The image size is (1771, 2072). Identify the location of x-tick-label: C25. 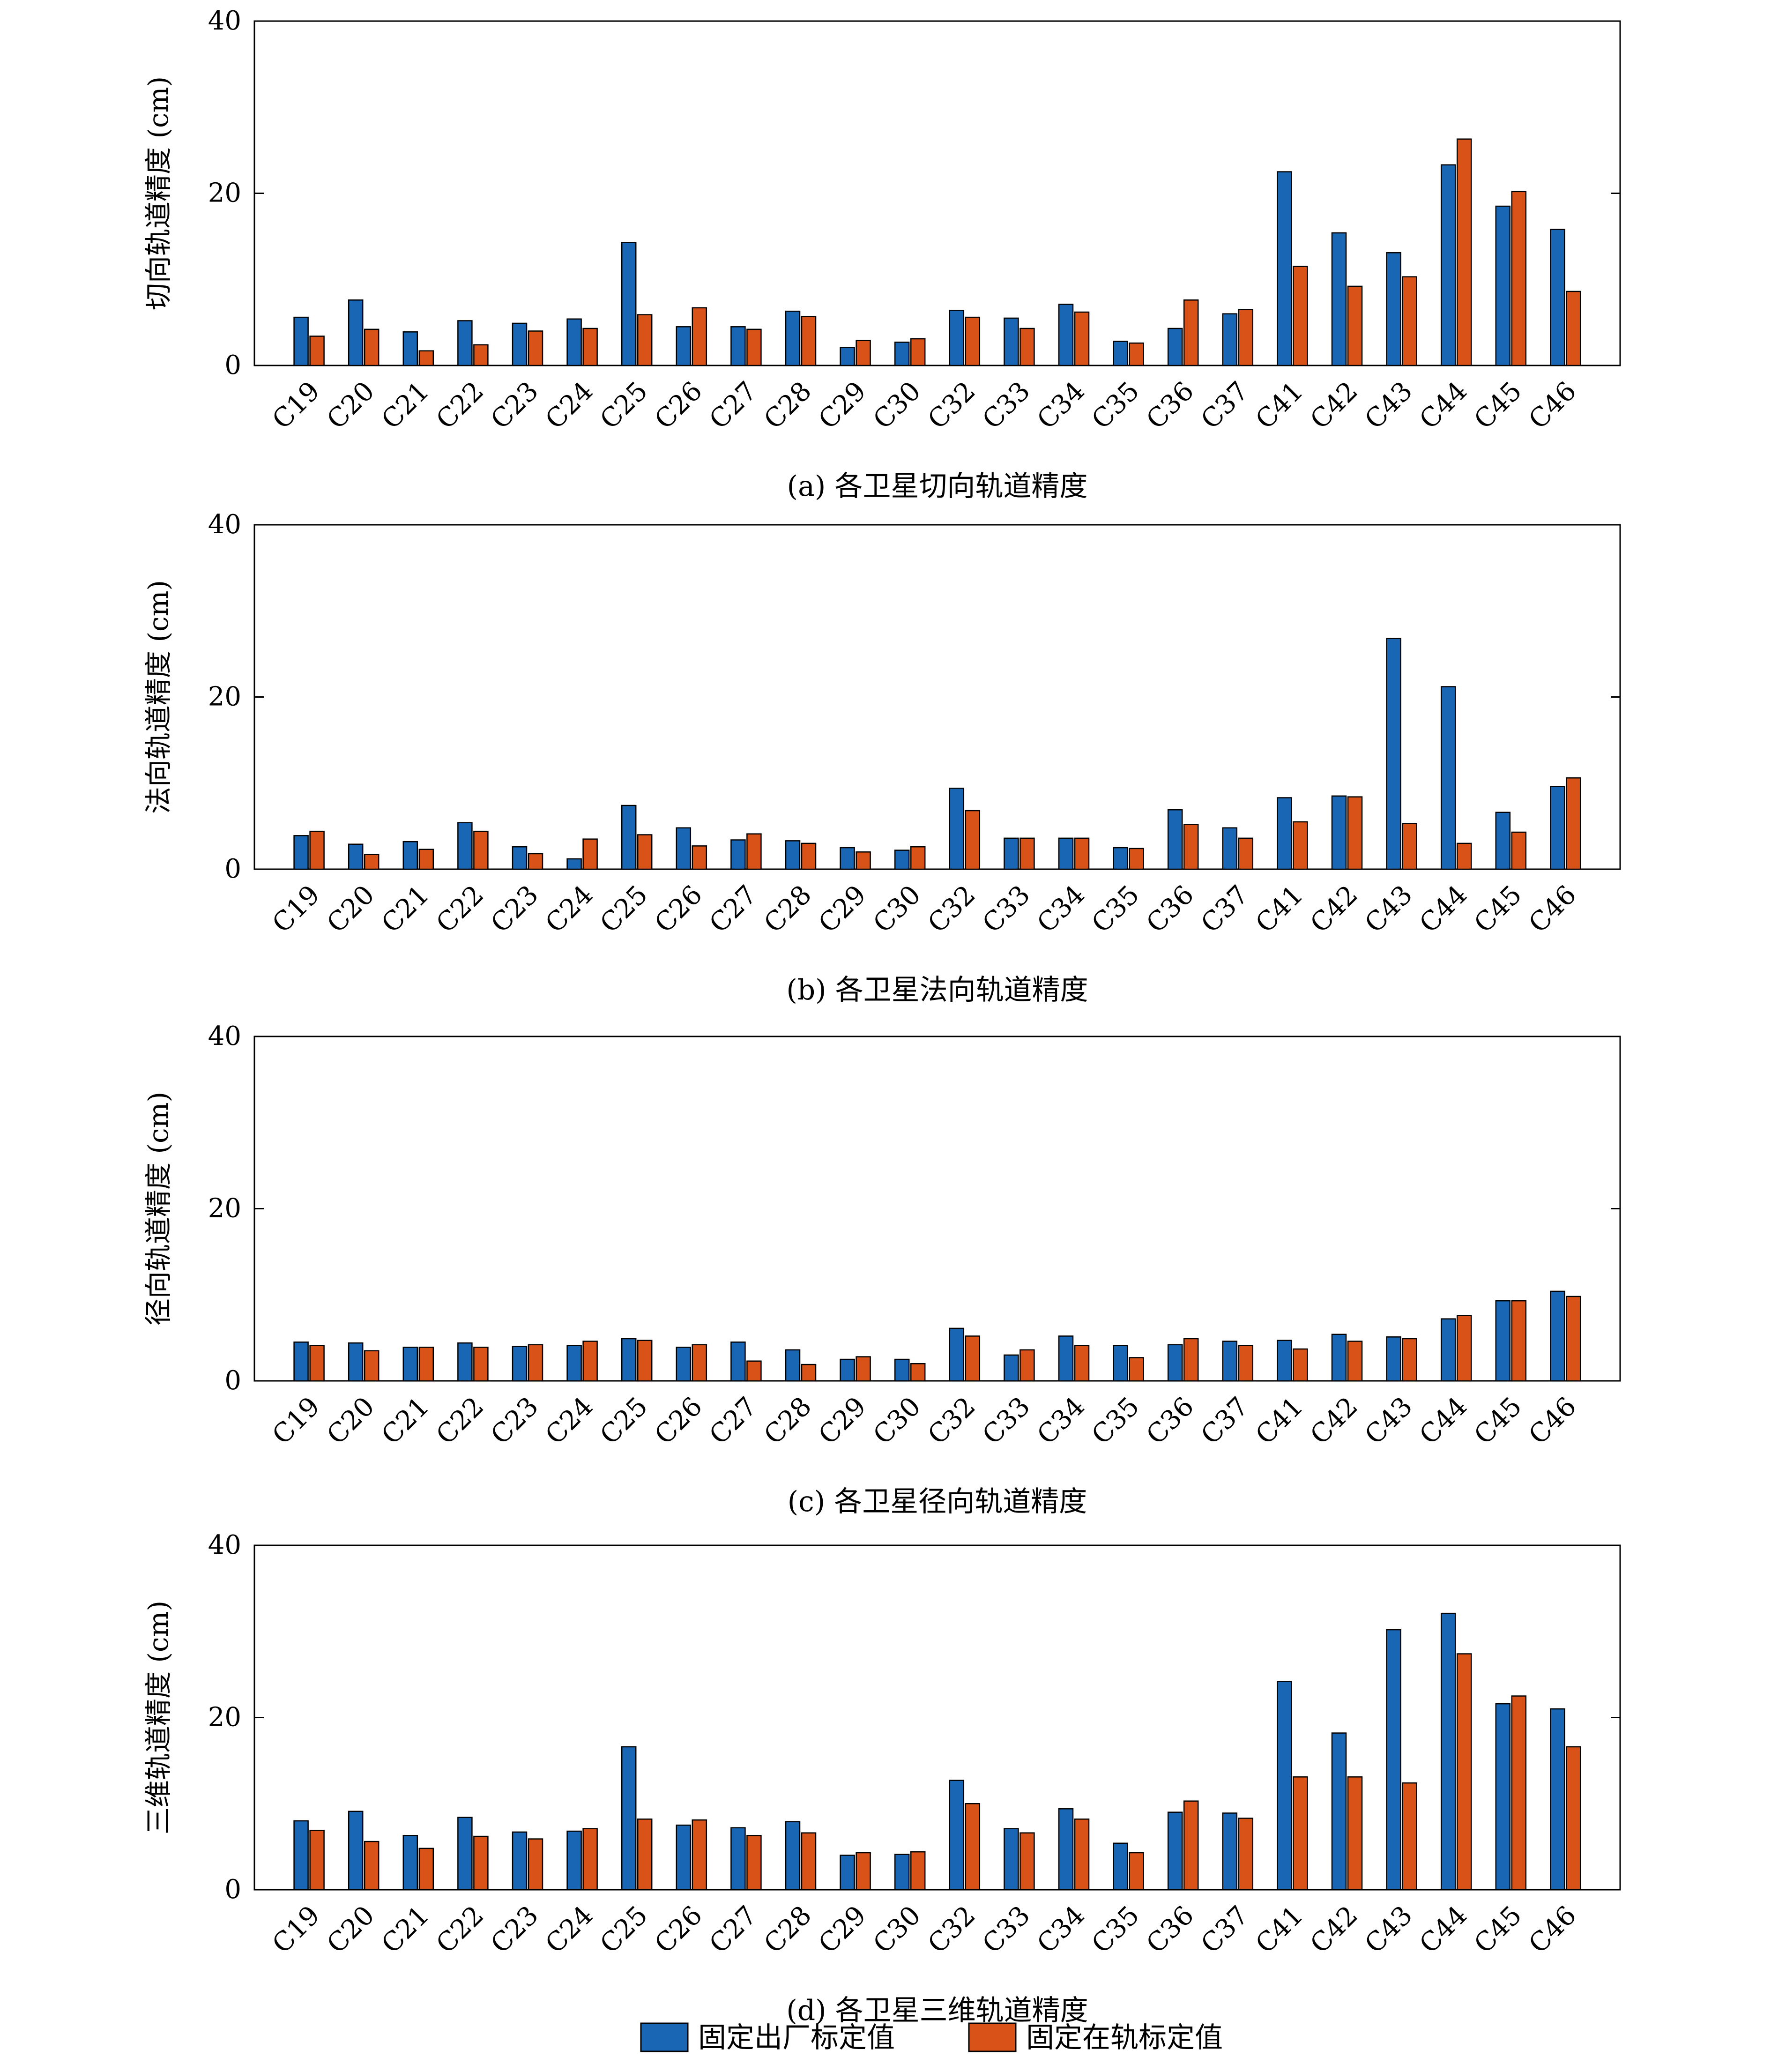
(624, 909).